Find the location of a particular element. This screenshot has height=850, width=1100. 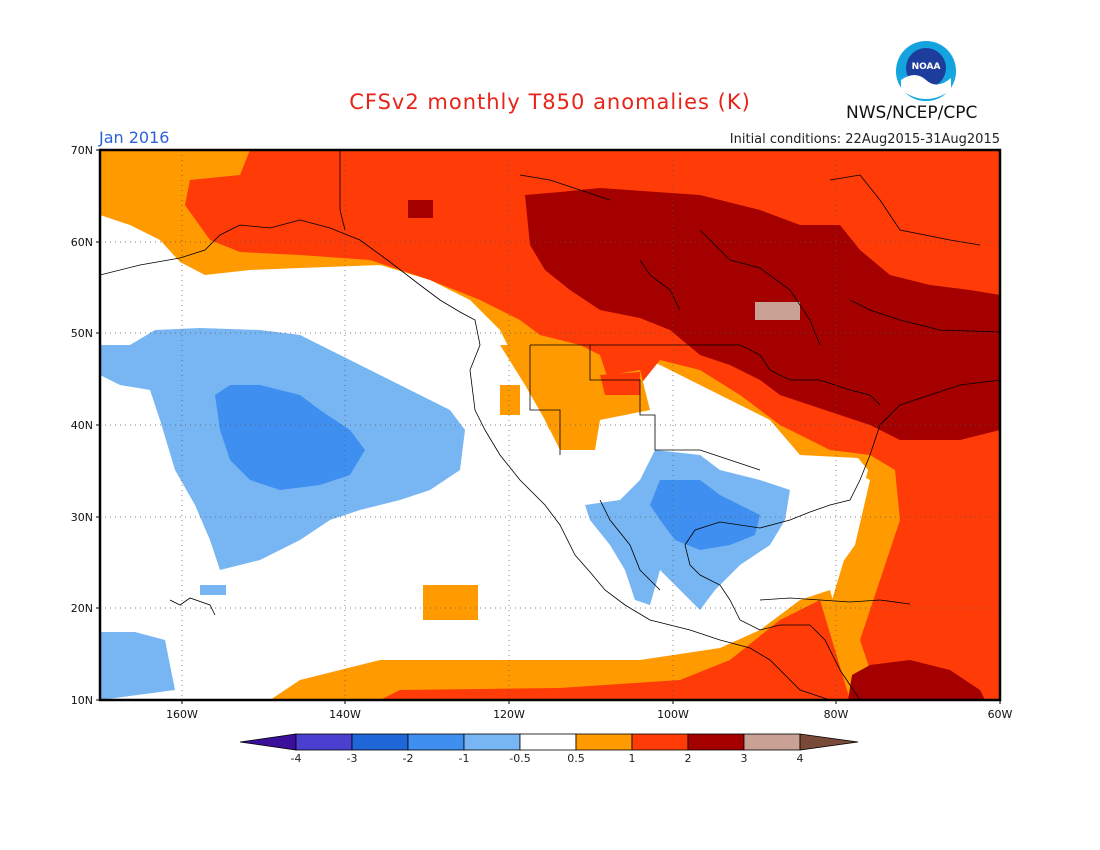

anomaly-region-warm-rockies-red is located at coordinates (620, 383).